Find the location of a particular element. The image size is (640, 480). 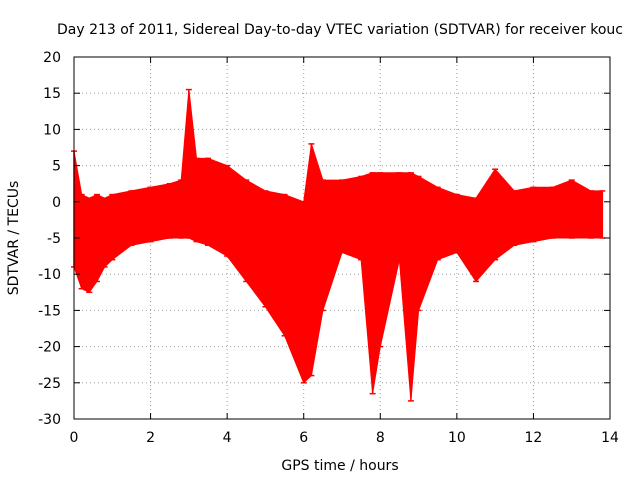

x-tick-label: 0 is located at coordinates (74, 438).